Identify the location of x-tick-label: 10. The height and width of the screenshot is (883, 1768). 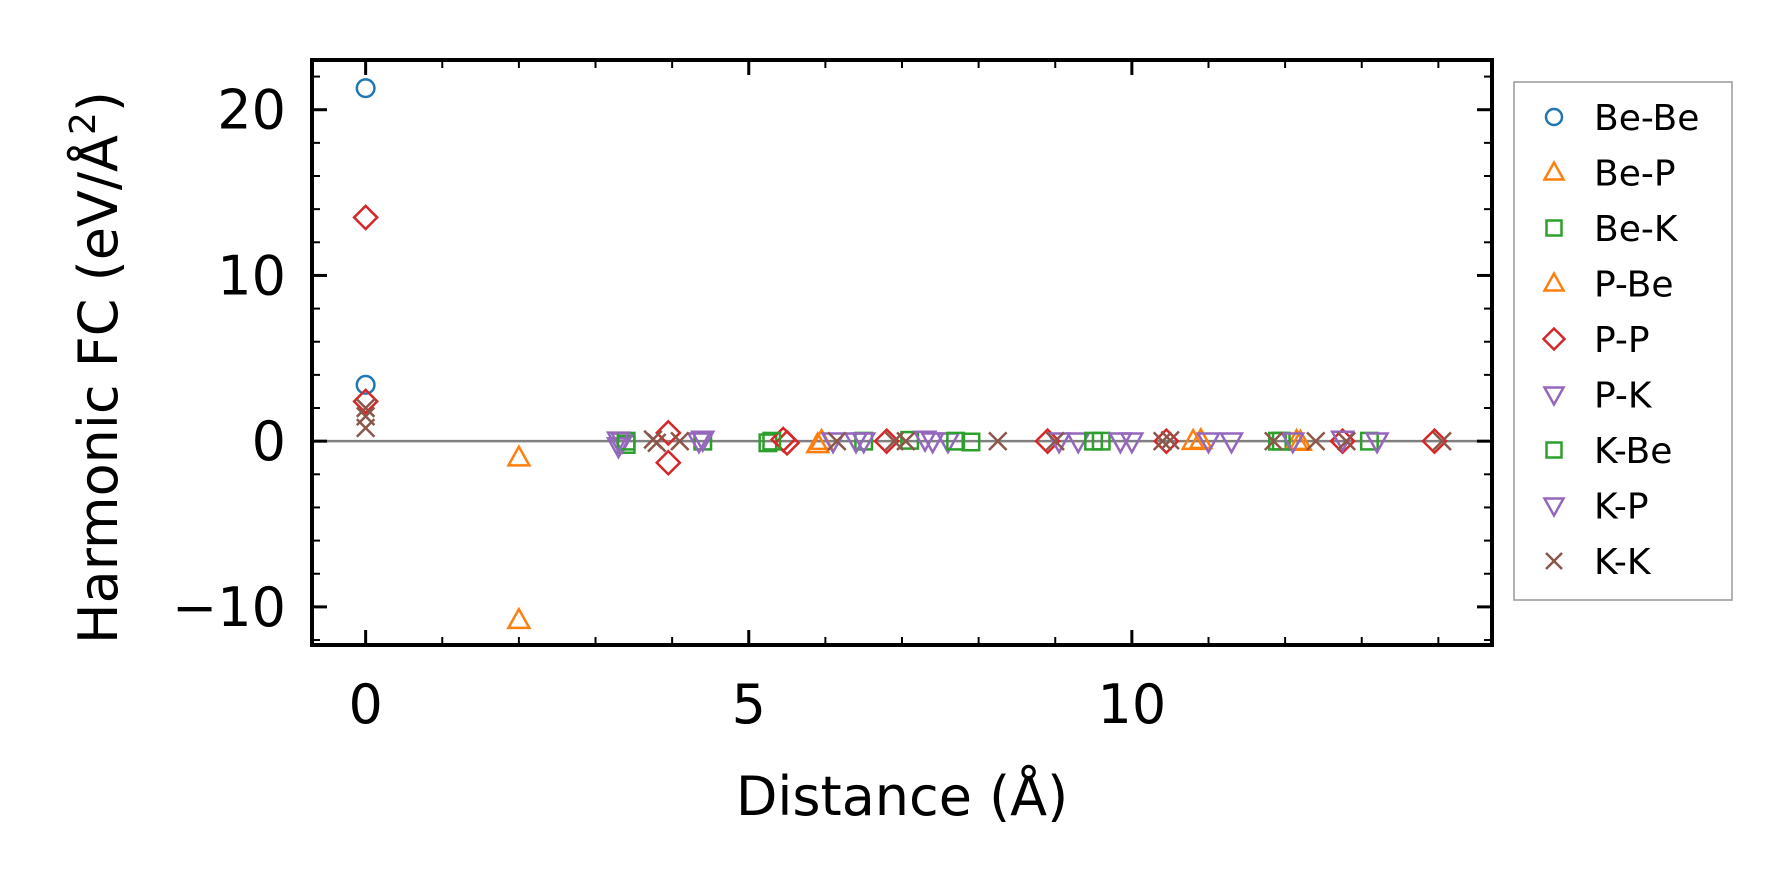
(1132, 704).